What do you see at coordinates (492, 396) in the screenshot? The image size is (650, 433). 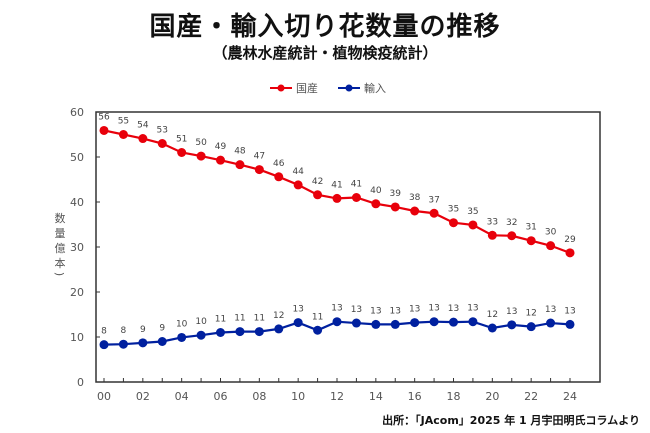 I see `x-tick-label: 20` at bounding box center [492, 396].